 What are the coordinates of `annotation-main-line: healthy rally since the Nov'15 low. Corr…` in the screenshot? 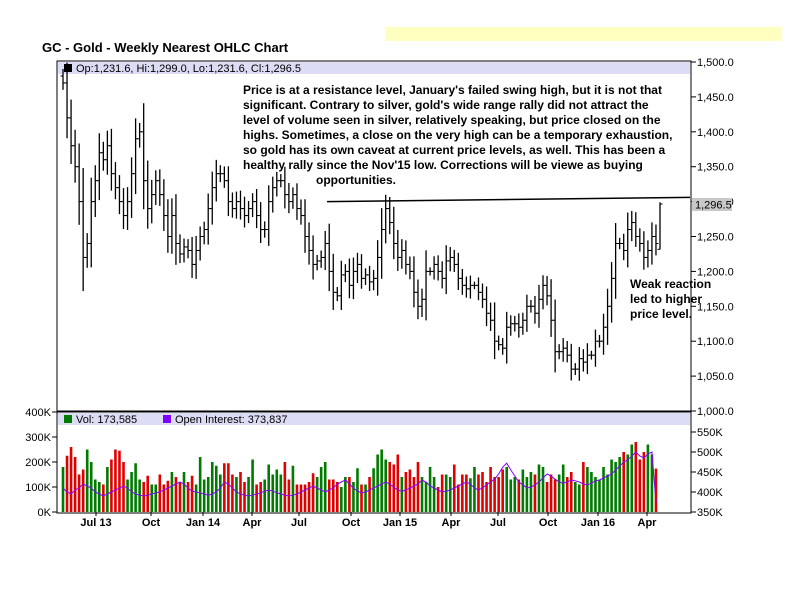 It's located at (443, 165).